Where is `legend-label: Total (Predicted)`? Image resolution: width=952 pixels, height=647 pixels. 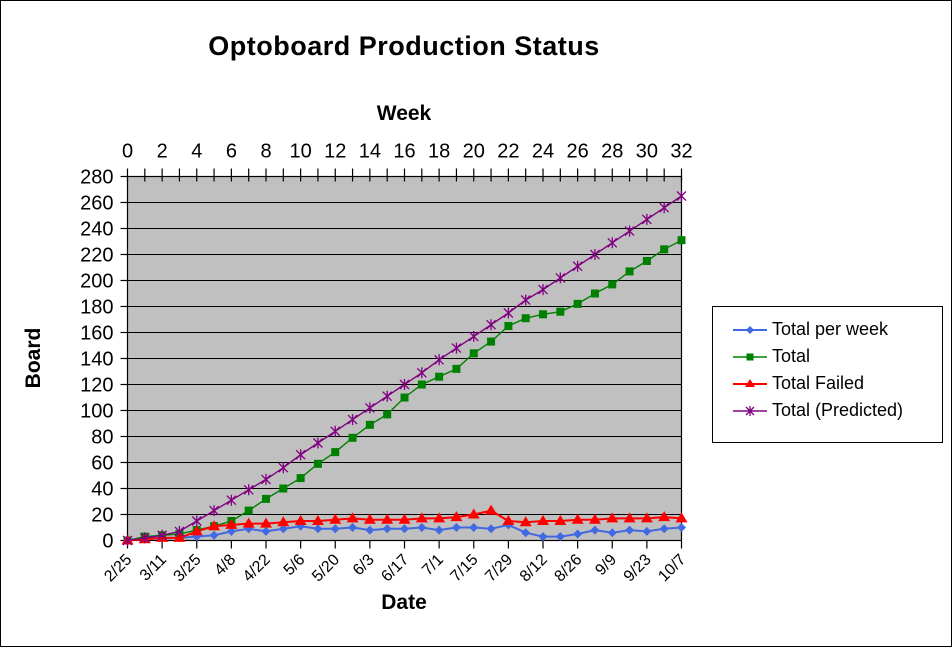
legend-label: Total (Predicted) is located at coordinates (838, 410).